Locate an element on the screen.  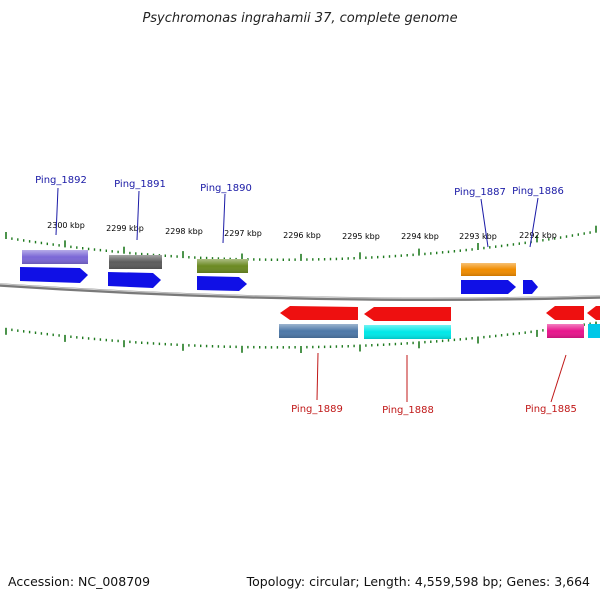
gene-label-ping-1885: Ping_1885 is located at coordinates (551, 409).